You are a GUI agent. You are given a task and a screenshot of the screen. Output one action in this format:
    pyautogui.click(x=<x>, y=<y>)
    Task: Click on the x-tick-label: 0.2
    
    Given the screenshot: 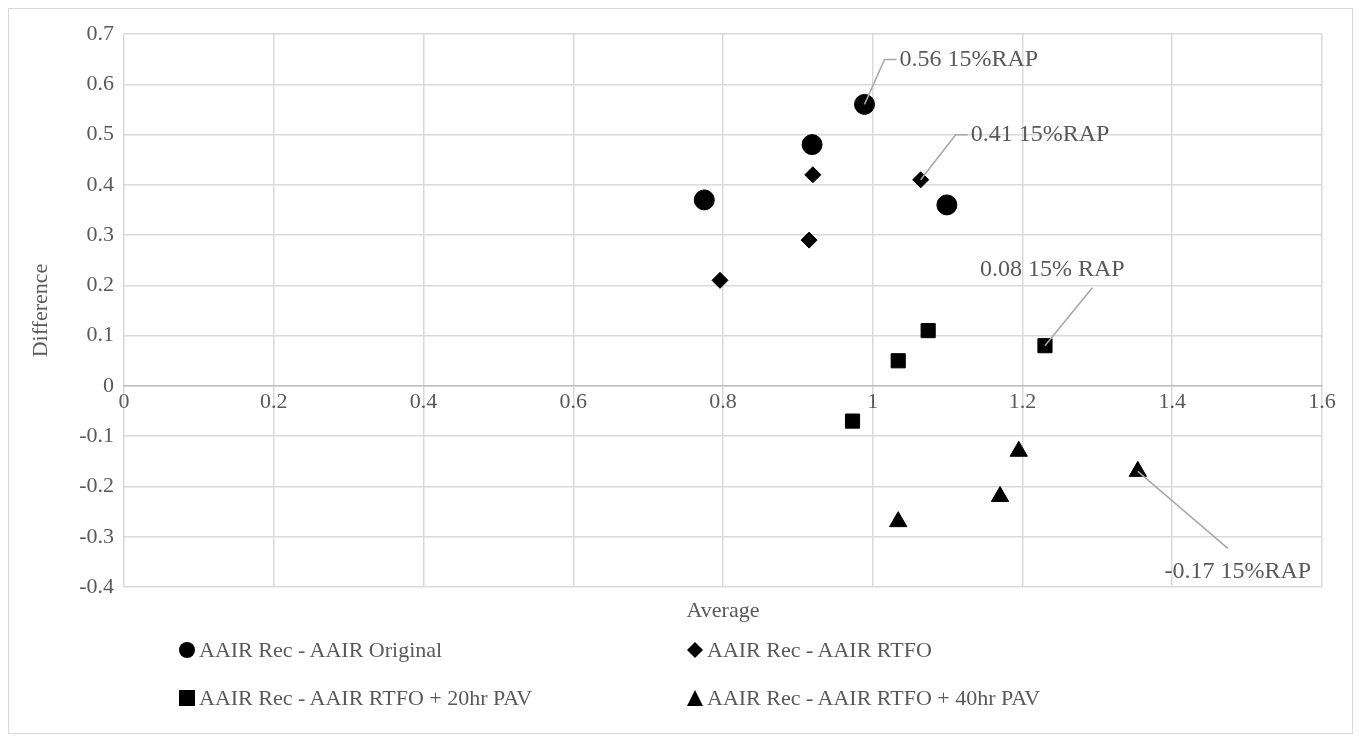 What is the action you would take?
    pyautogui.click(x=274, y=400)
    